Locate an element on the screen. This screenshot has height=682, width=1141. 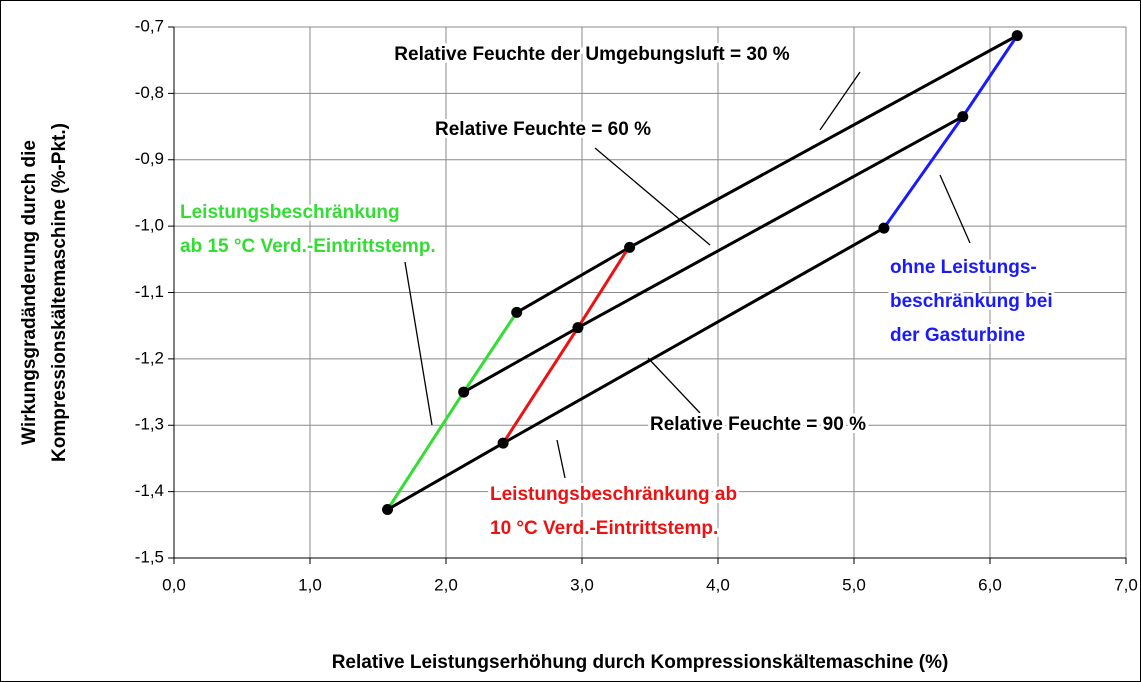
y-tick-label: -1,0 is located at coordinates (149, 225).